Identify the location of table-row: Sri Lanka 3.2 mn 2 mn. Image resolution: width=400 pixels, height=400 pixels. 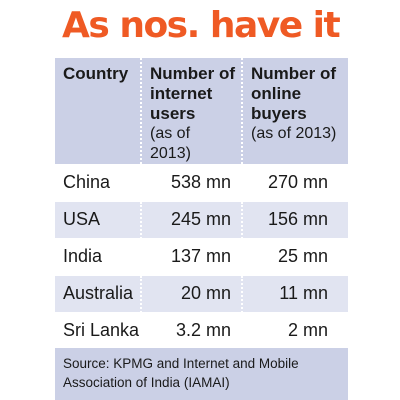
(201, 330).